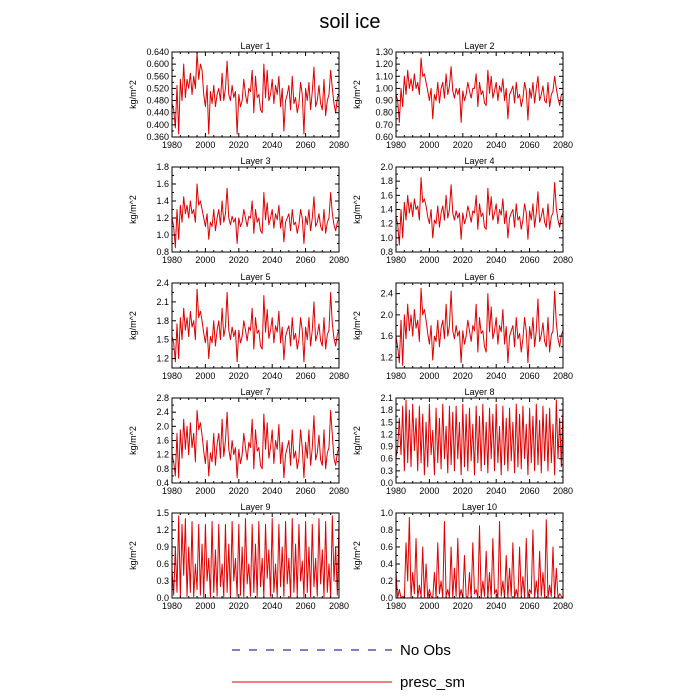 The width and height of the screenshot is (700, 700). Describe the element at coordinates (205, 145) in the screenshot. I see `x-tick-label-layer-1: 2000` at that location.